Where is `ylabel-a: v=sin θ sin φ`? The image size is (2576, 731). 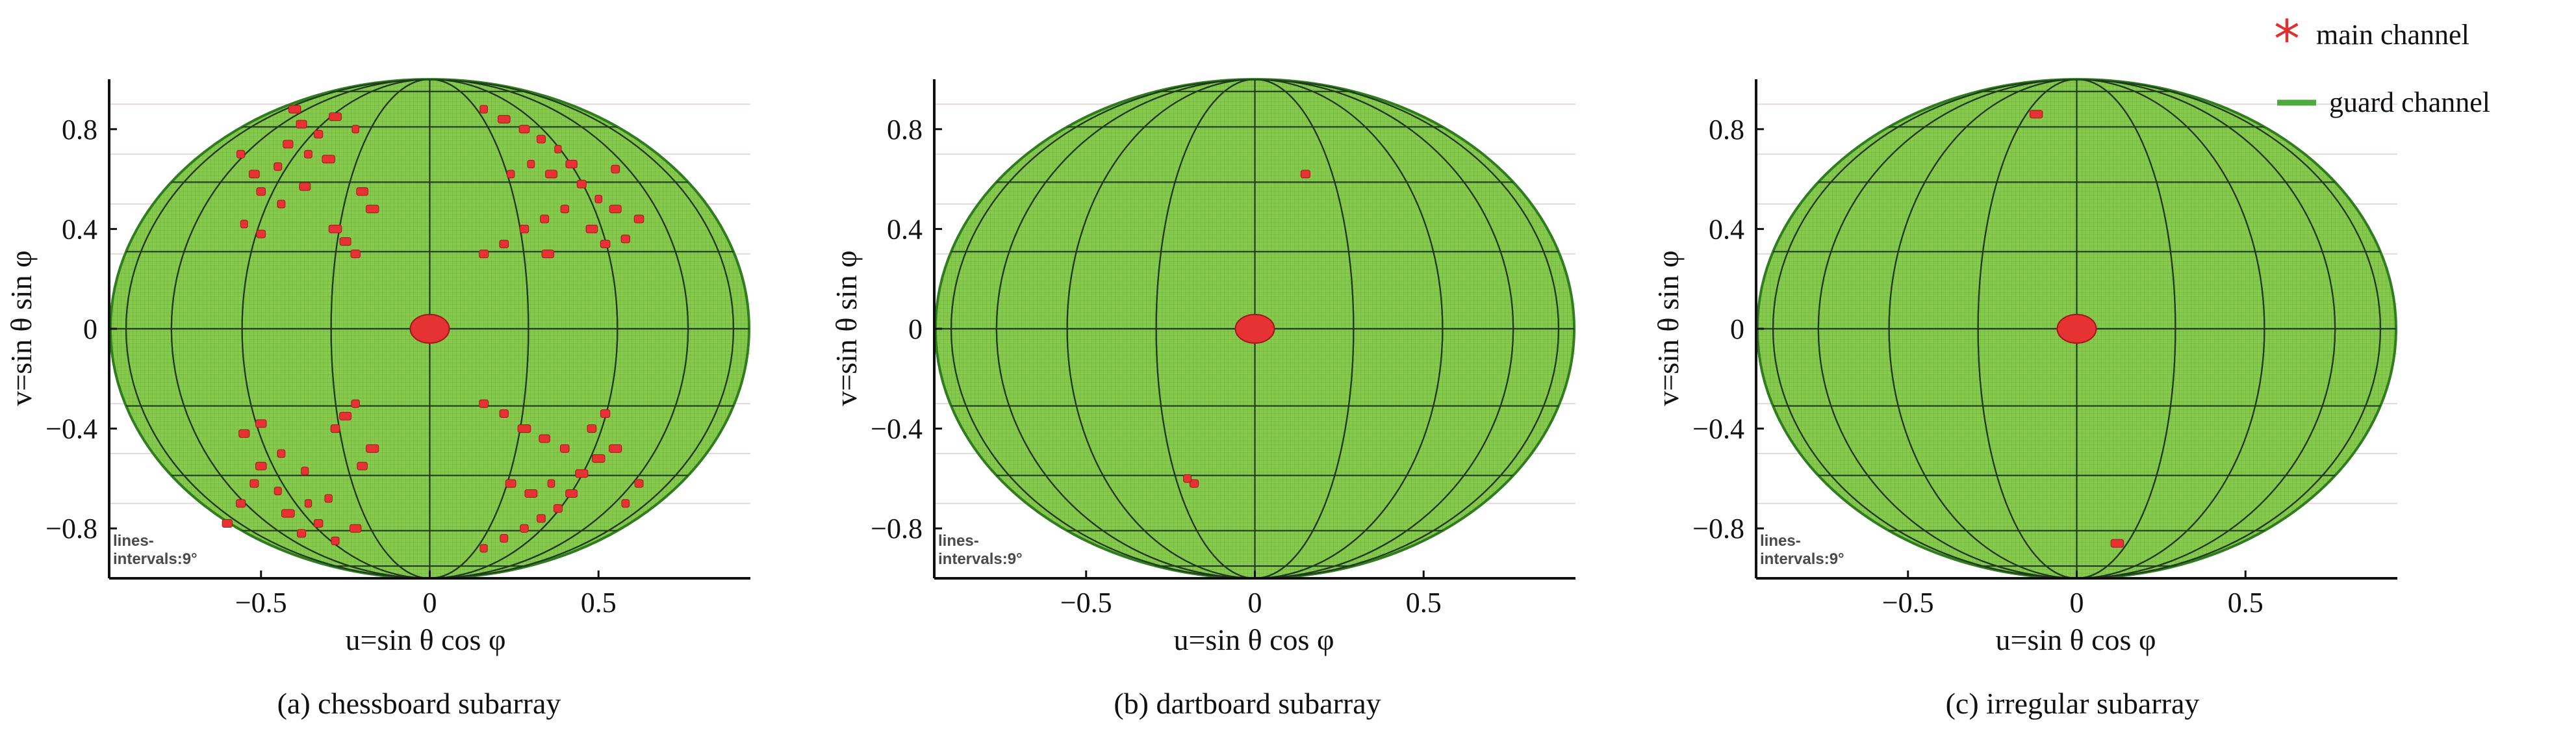 ylabel-a: v=sin θ sin φ is located at coordinates (21, 327).